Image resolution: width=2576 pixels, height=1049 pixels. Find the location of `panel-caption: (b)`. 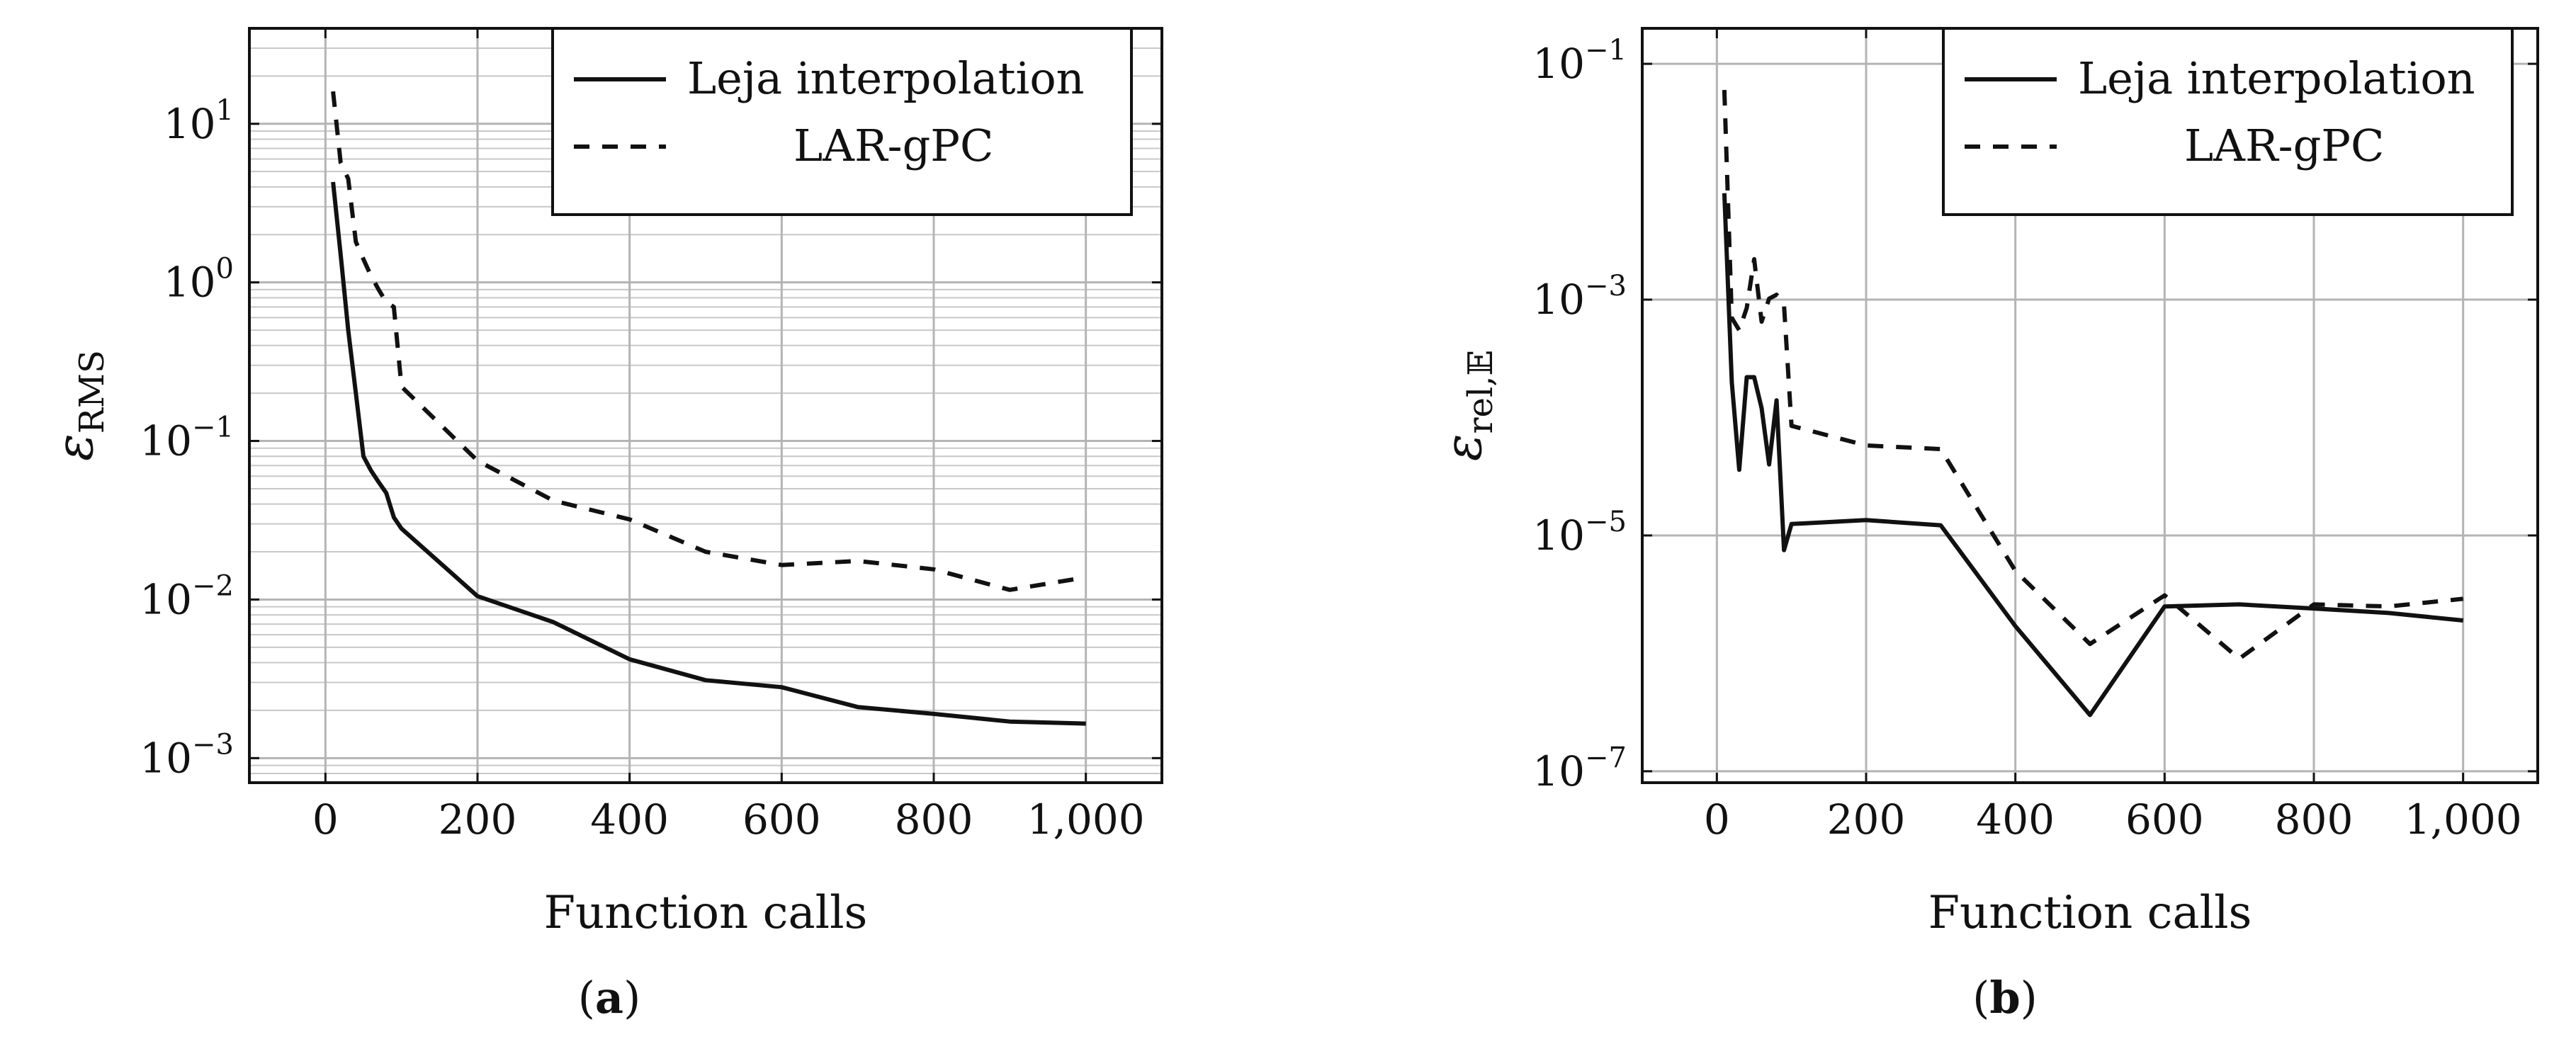

panel-caption: (b) is located at coordinates (2005, 998).